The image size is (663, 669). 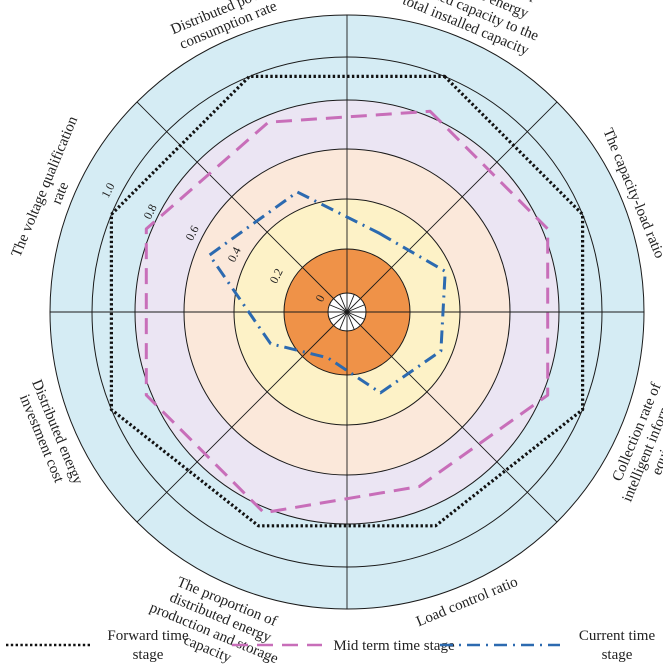 I want to click on legend-label: Current time, so click(x=617, y=636).